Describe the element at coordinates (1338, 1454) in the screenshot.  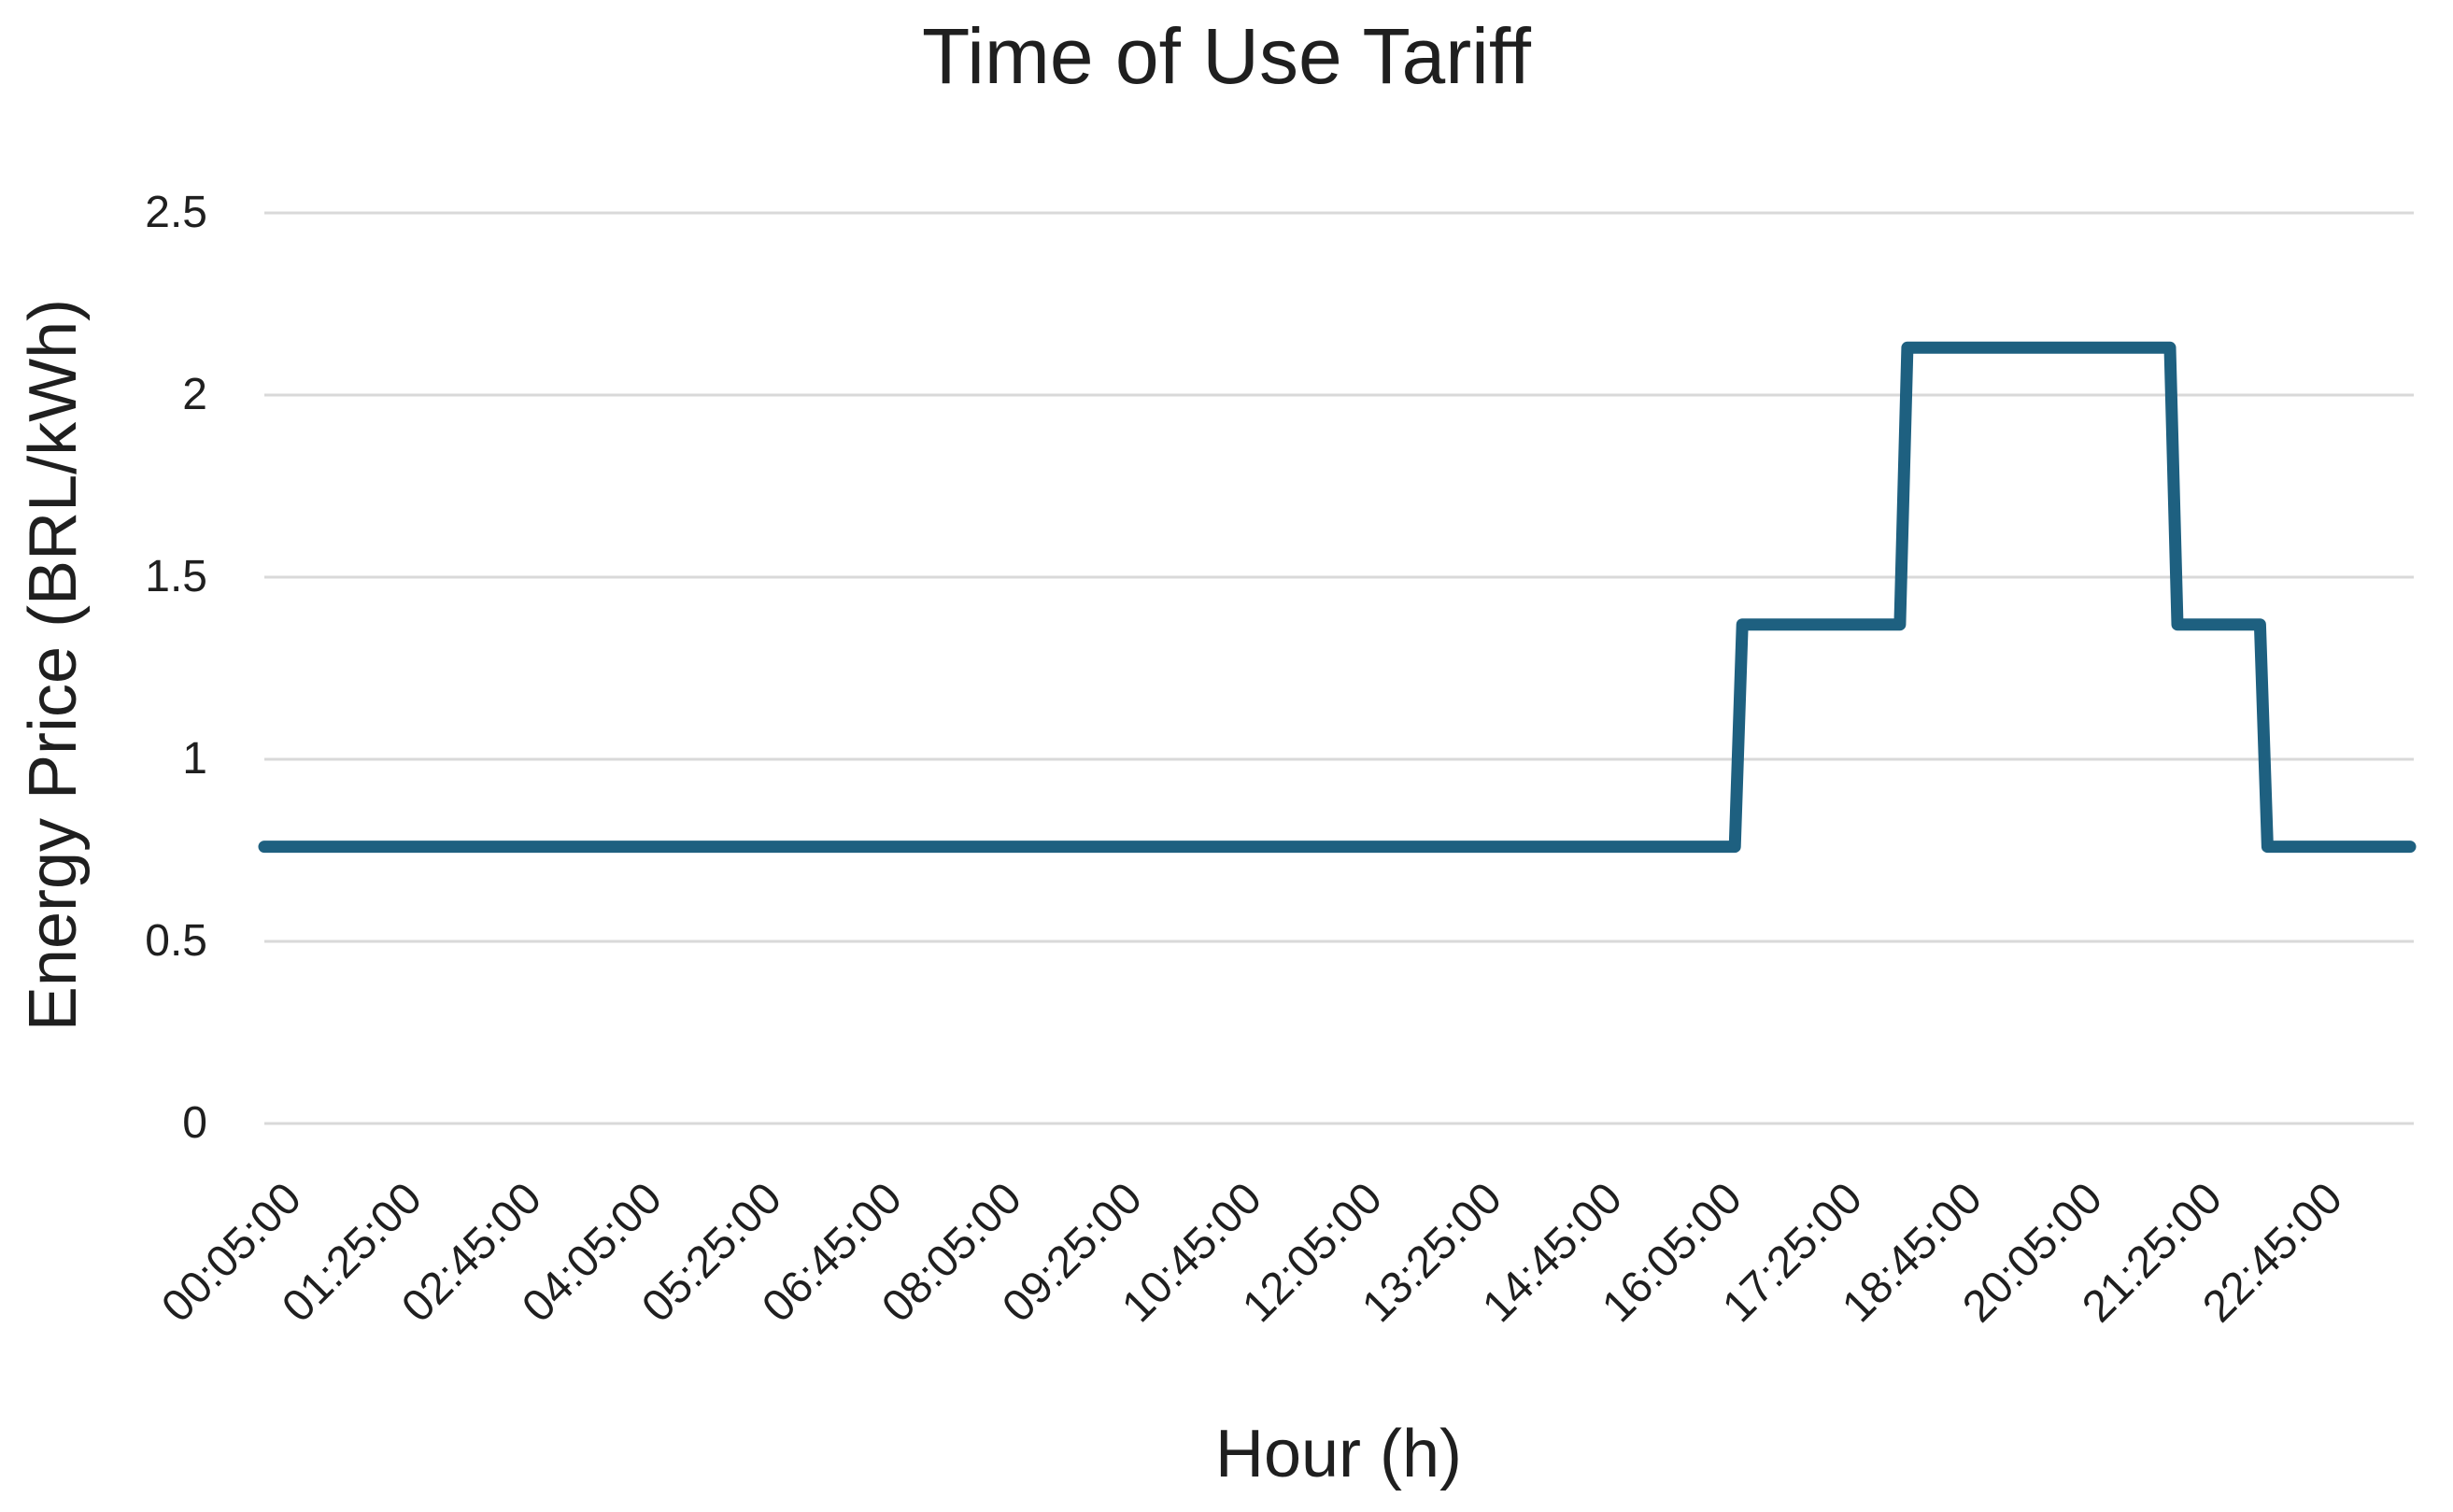
I see `x-axis-title: Hour (h)` at that location.